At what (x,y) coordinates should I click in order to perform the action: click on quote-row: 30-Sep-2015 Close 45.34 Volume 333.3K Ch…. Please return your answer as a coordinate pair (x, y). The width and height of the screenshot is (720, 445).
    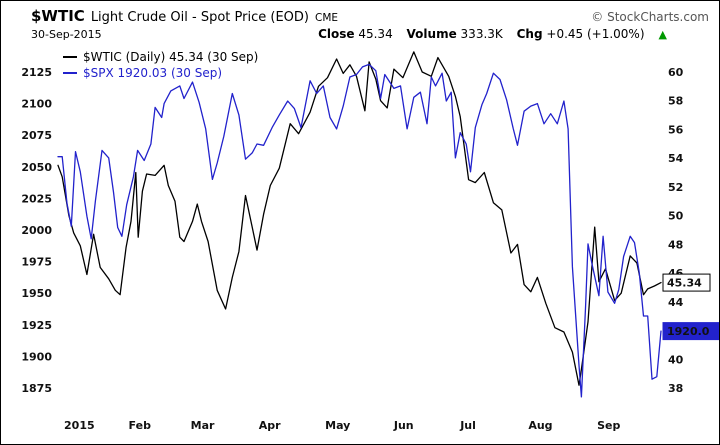
    Looking at the image, I should click on (370, 36).